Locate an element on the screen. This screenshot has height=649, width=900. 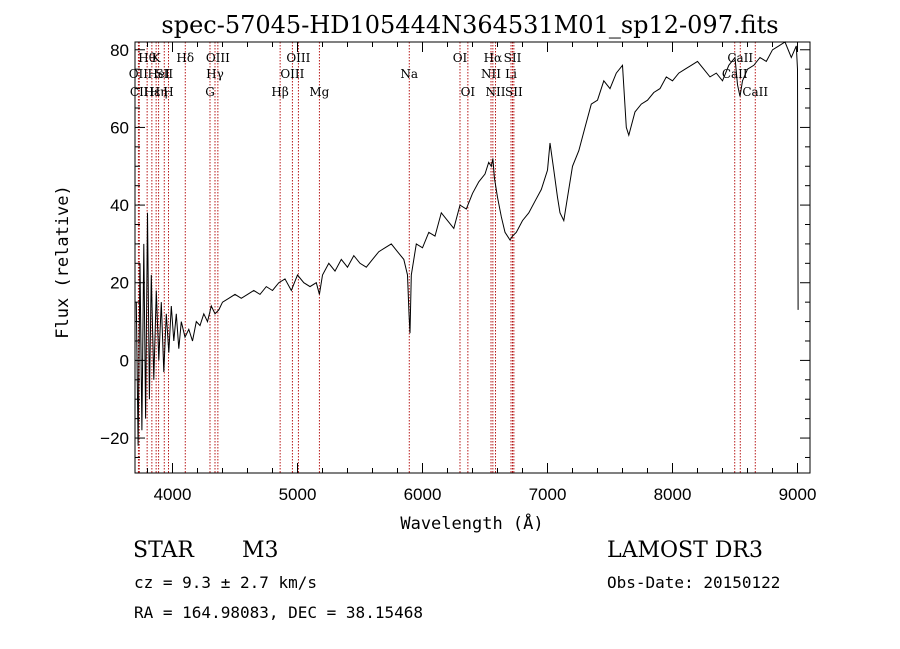
observation-date: Obs-Date: 20150122 is located at coordinates (694, 582).